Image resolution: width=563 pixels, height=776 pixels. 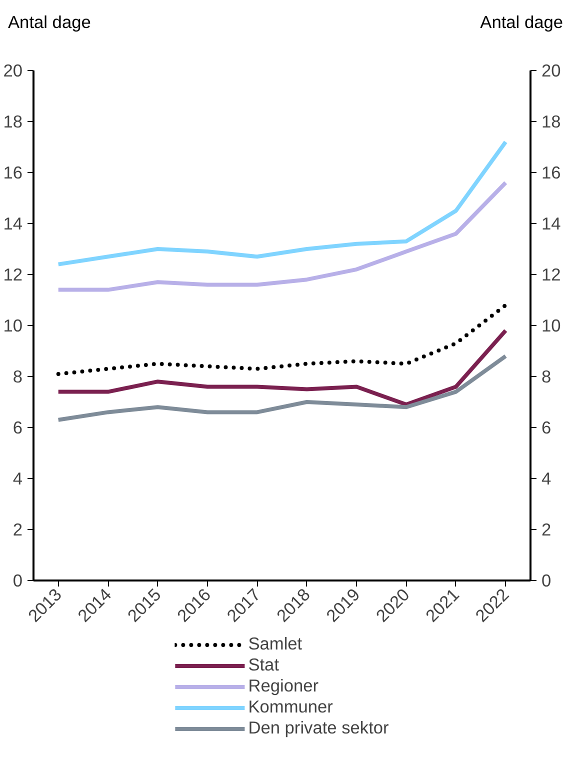 I want to click on y2-tick-label: 18, so click(x=551, y=122).